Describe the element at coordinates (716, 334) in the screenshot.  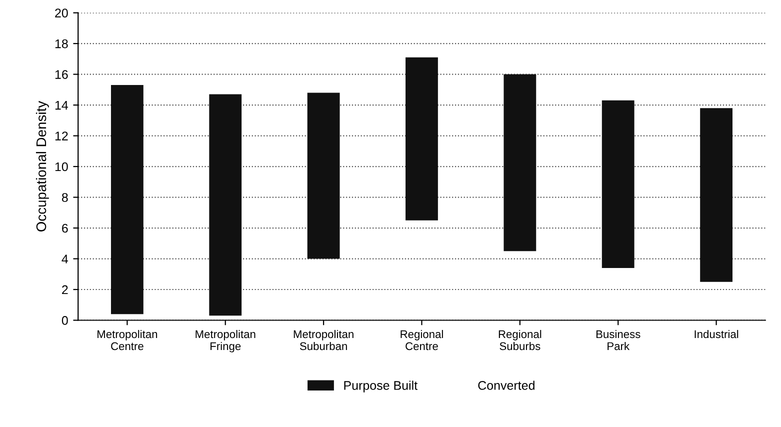
I see `x-tick-label: Industrial` at that location.